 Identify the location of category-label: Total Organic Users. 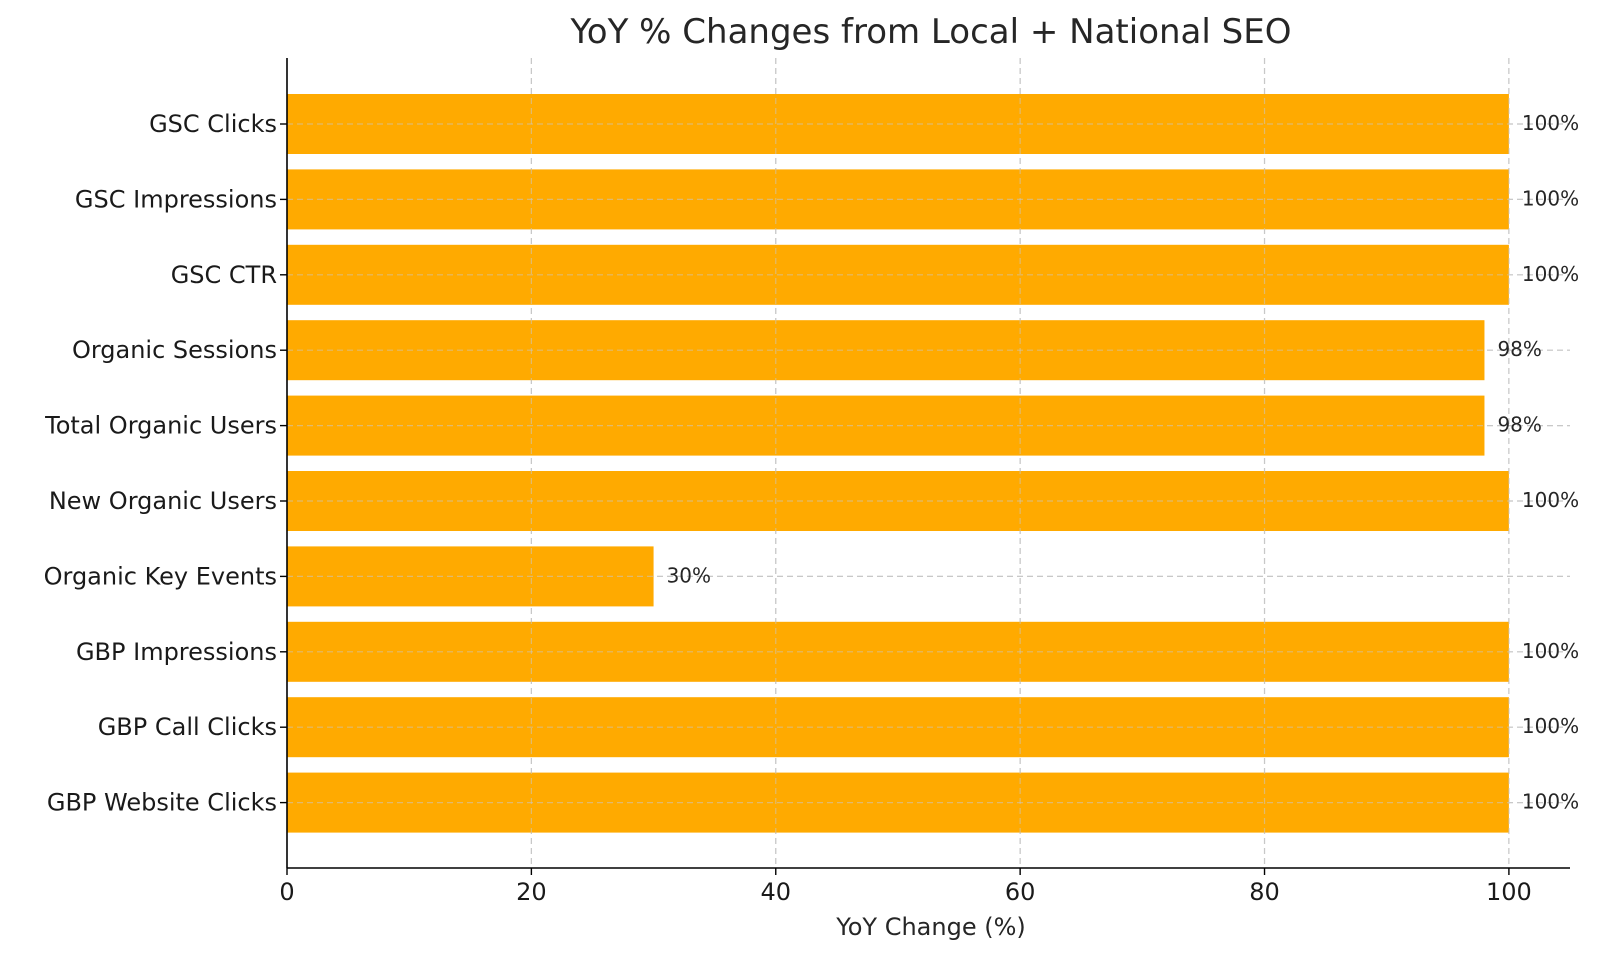
(160, 426).